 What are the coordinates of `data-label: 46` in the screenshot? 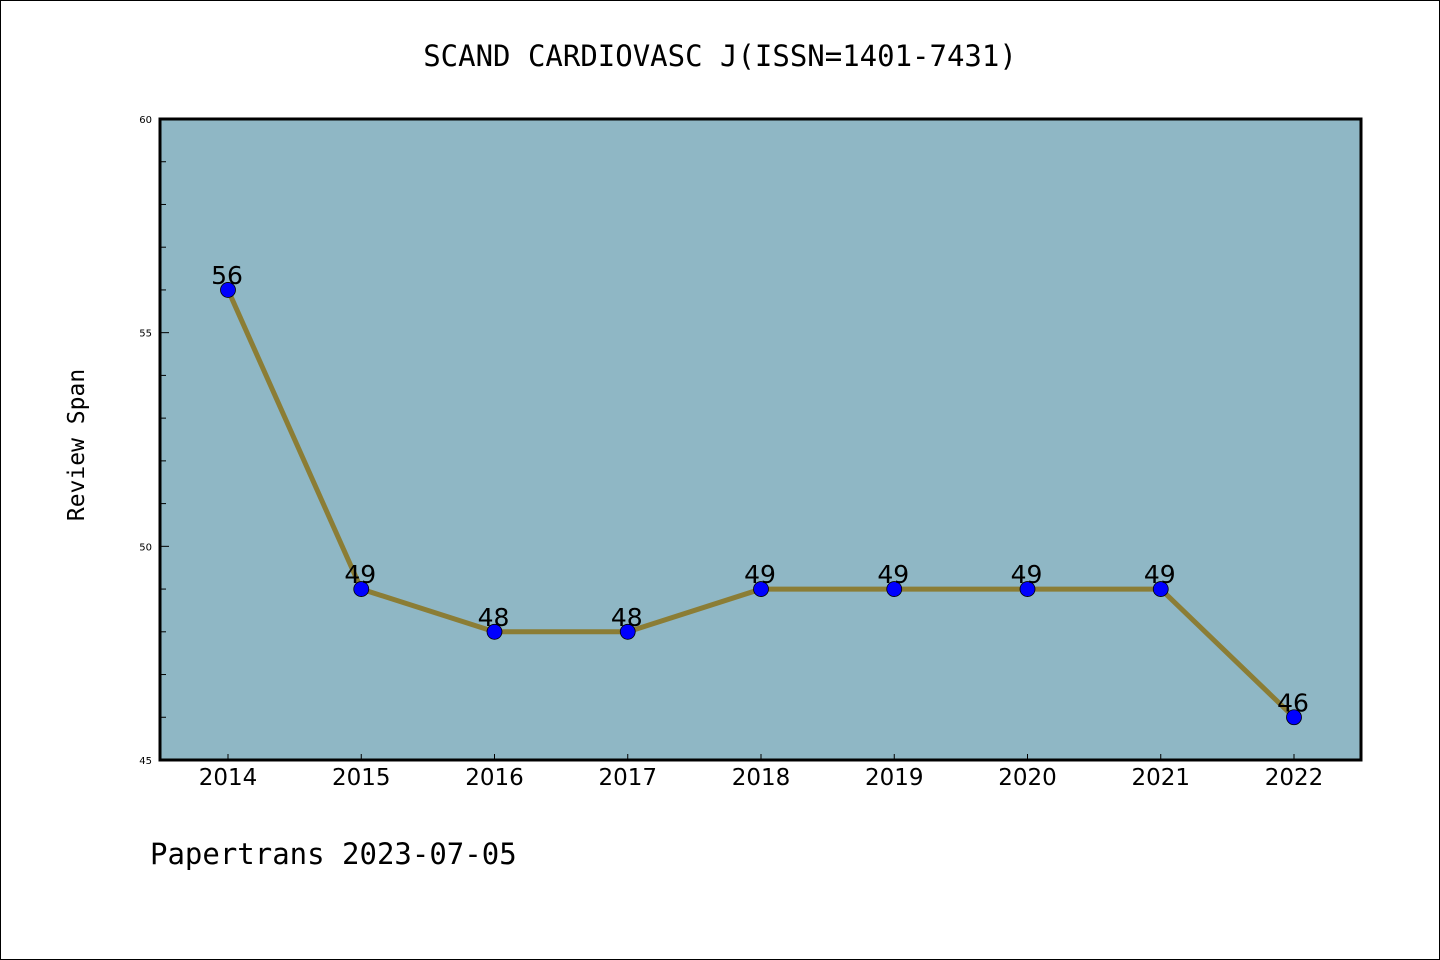 It's located at (1293, 702).